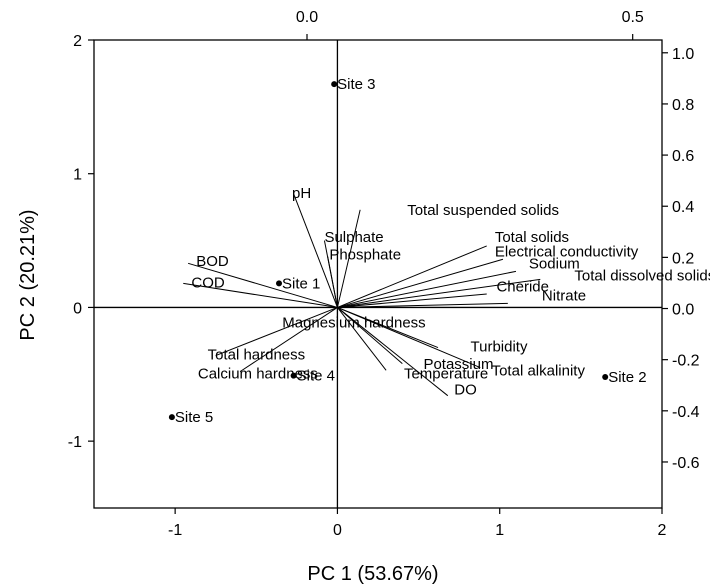  I want to click on loading-label: Sodium, so click(554, 264).